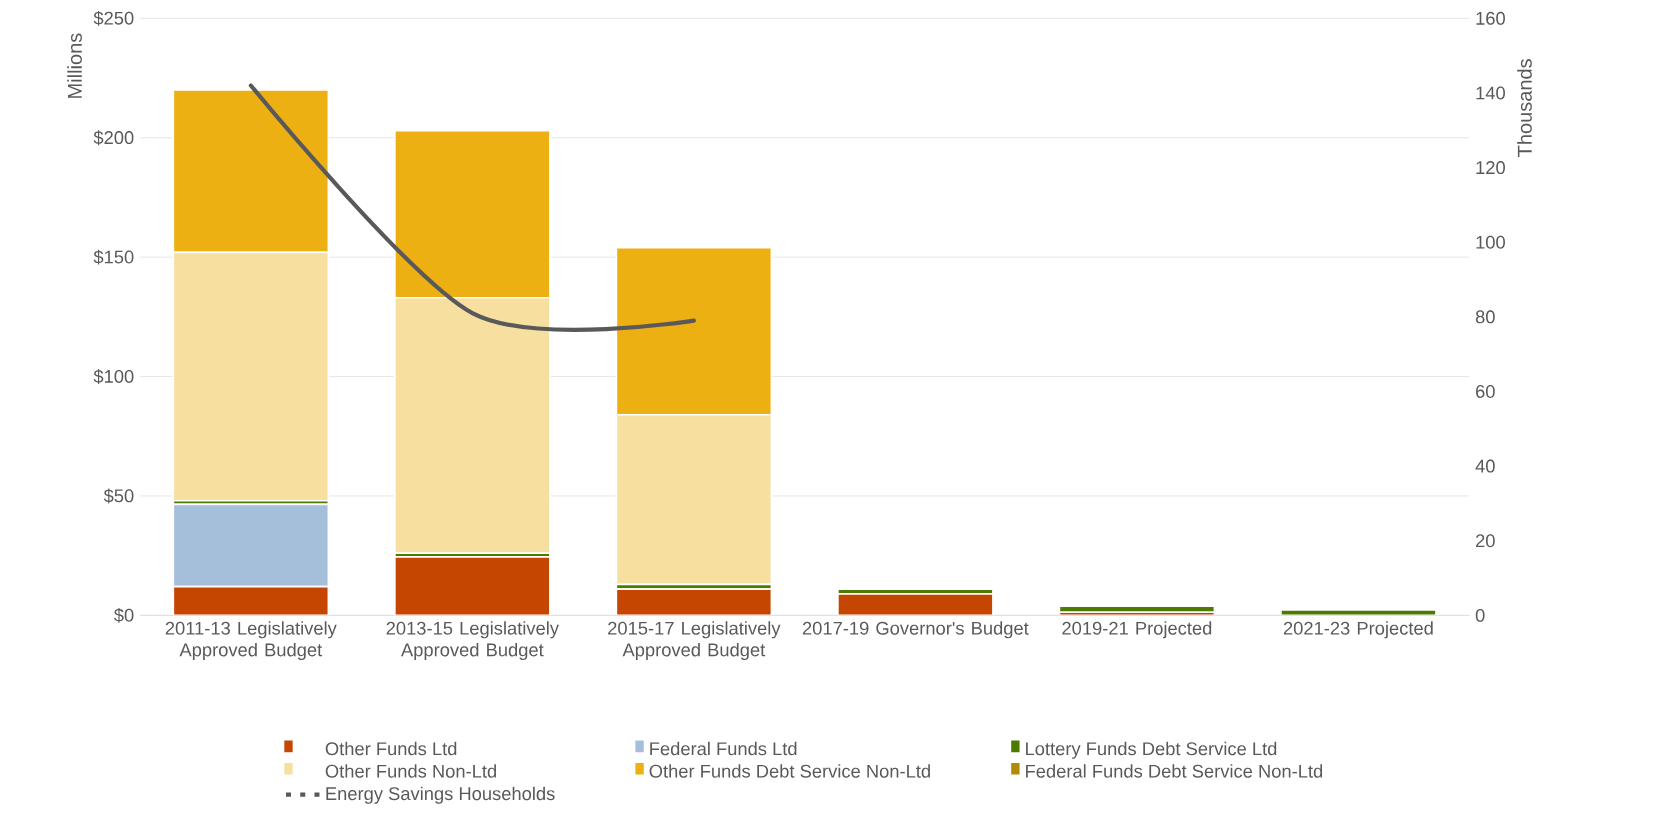  I want to click on y2-tick-label: 60, so click(1485, 392).